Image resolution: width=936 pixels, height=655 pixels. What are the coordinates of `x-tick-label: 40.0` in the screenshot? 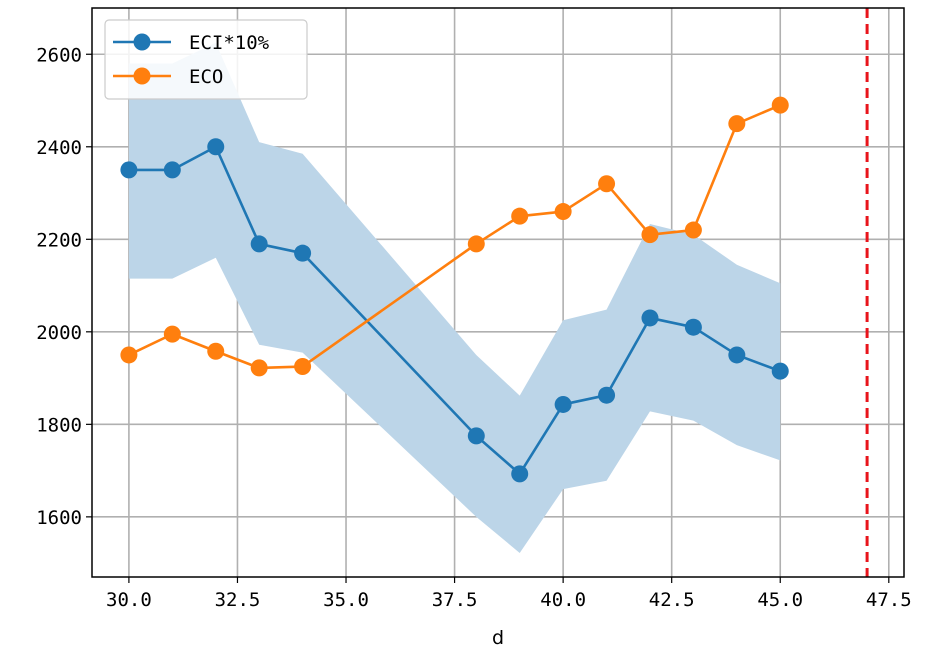 It's located at (563, 600).